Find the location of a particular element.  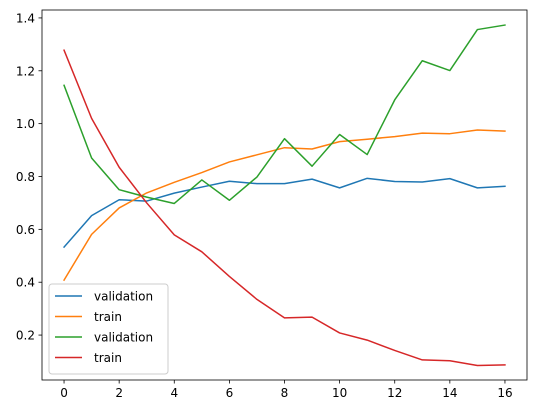

y-tick-label: 0.2 is located at coordinates (25, 336).